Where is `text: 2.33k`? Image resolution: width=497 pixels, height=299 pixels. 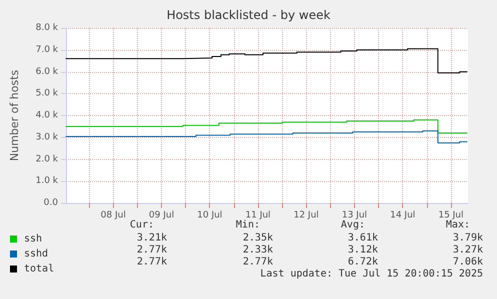
text: 2.33k is located at coordinates (257, 250).